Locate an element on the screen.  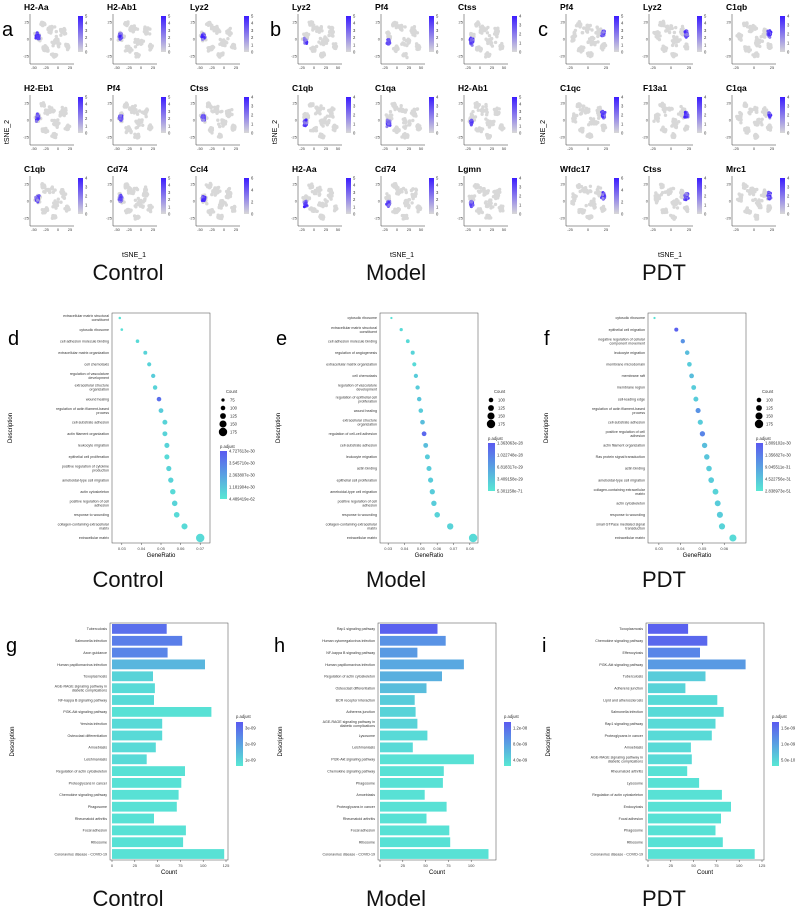
group-label-control: Control is located at coordinates (128, 272).